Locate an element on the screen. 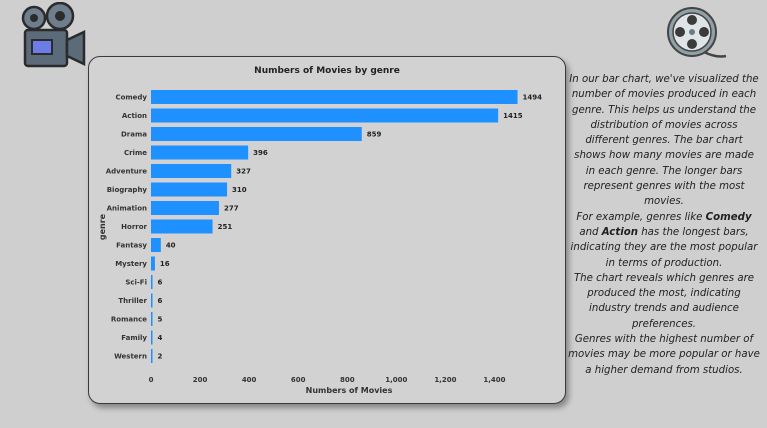 The image size is (767, 428). film-reel-icon is located at coordinates (697, 32).